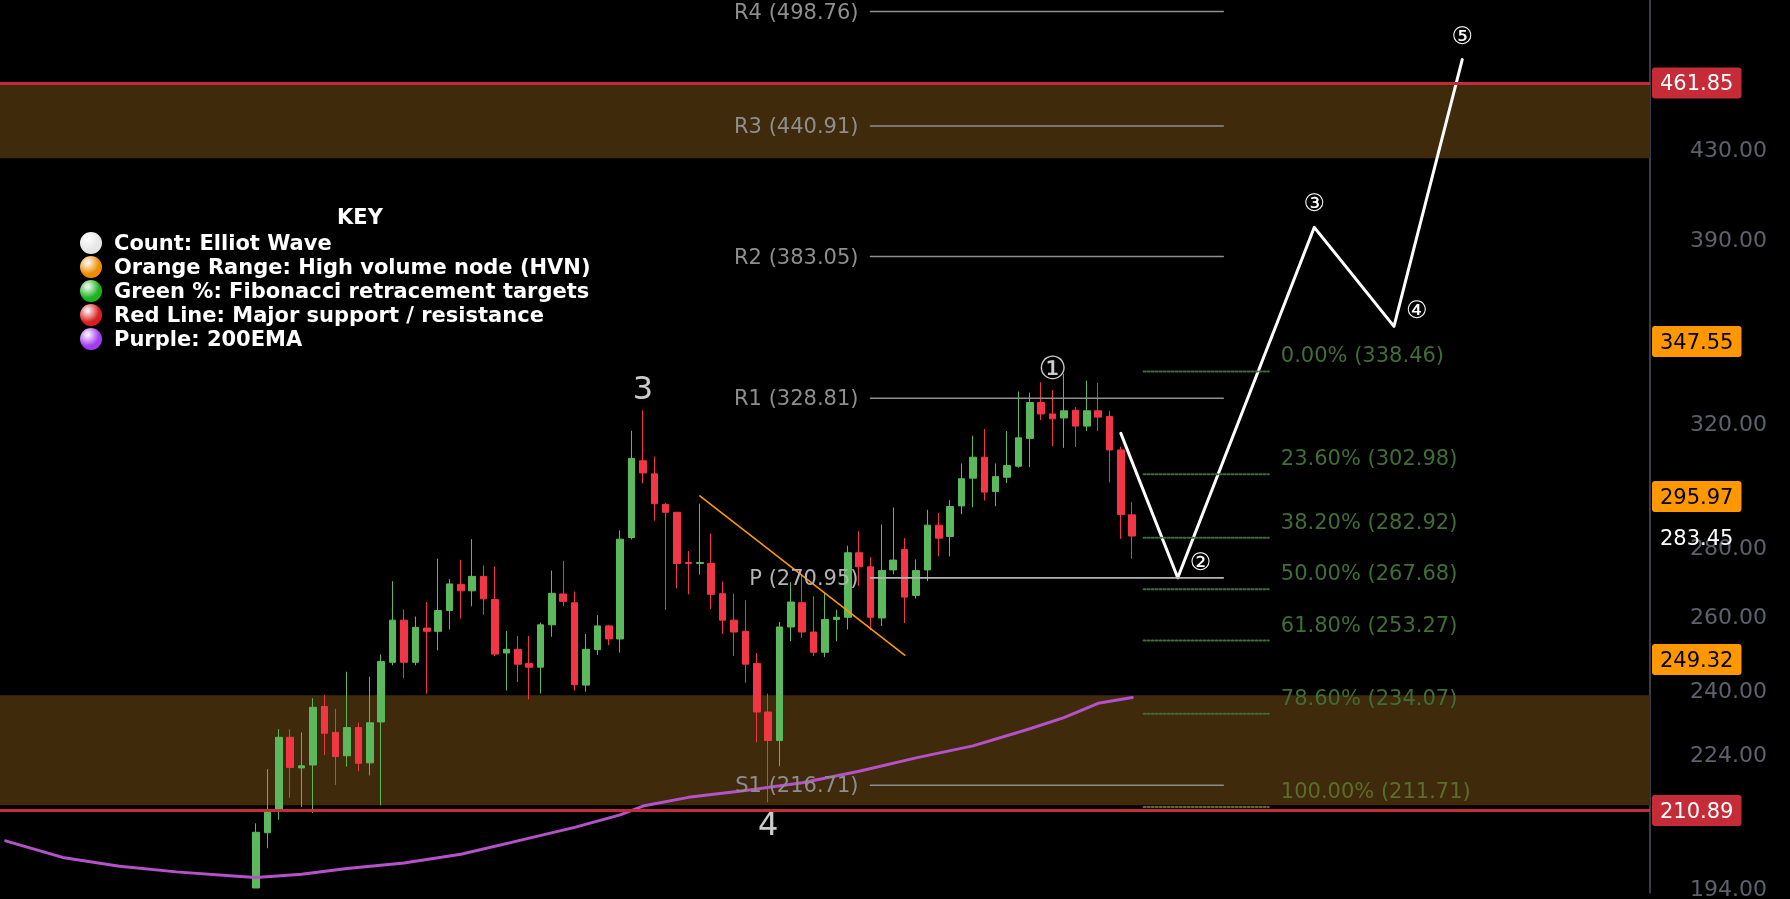 This screenshot has width=1790, height=899. Describe the element at coordinates (1697, 810) in the screenshot. I see `ref-line-label: 210.89` at that location.